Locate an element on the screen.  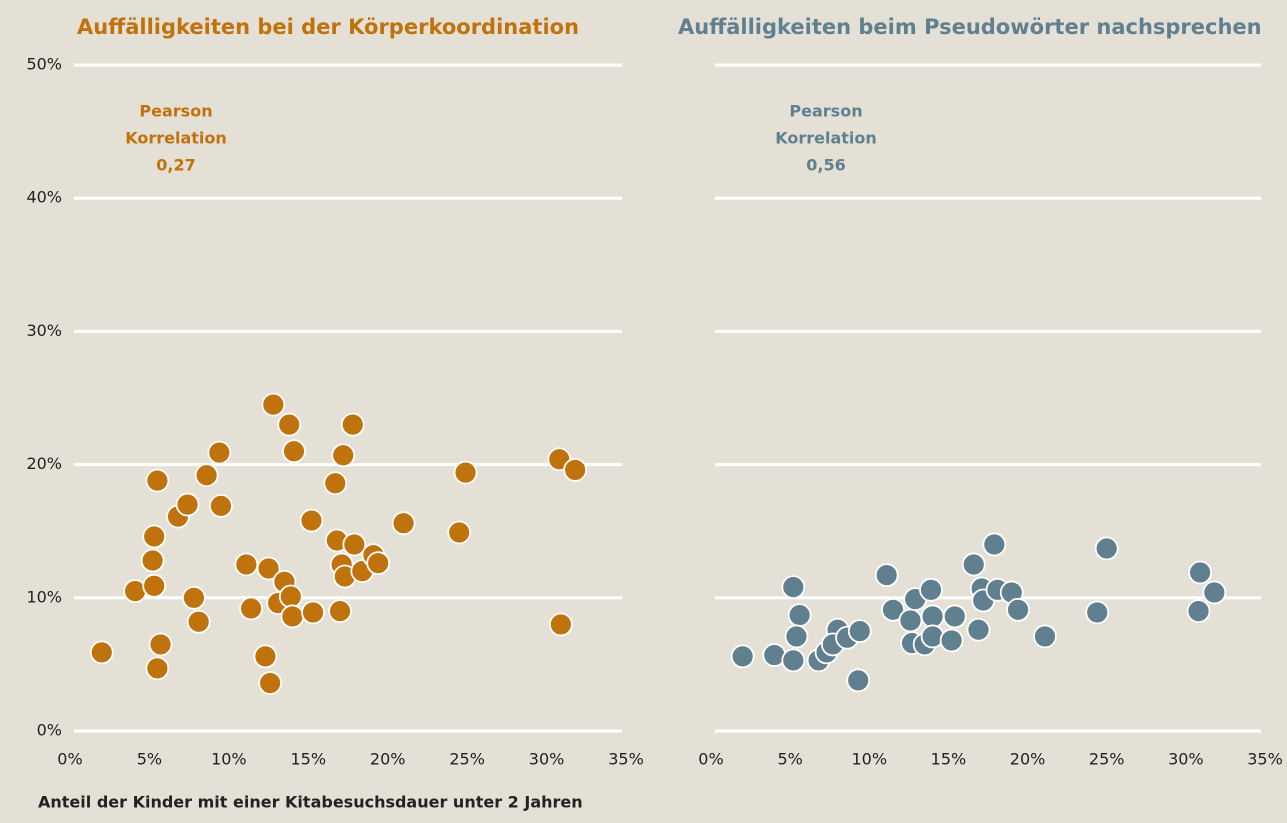
y-tick-label: 20% is located at coordinates (44, 463).